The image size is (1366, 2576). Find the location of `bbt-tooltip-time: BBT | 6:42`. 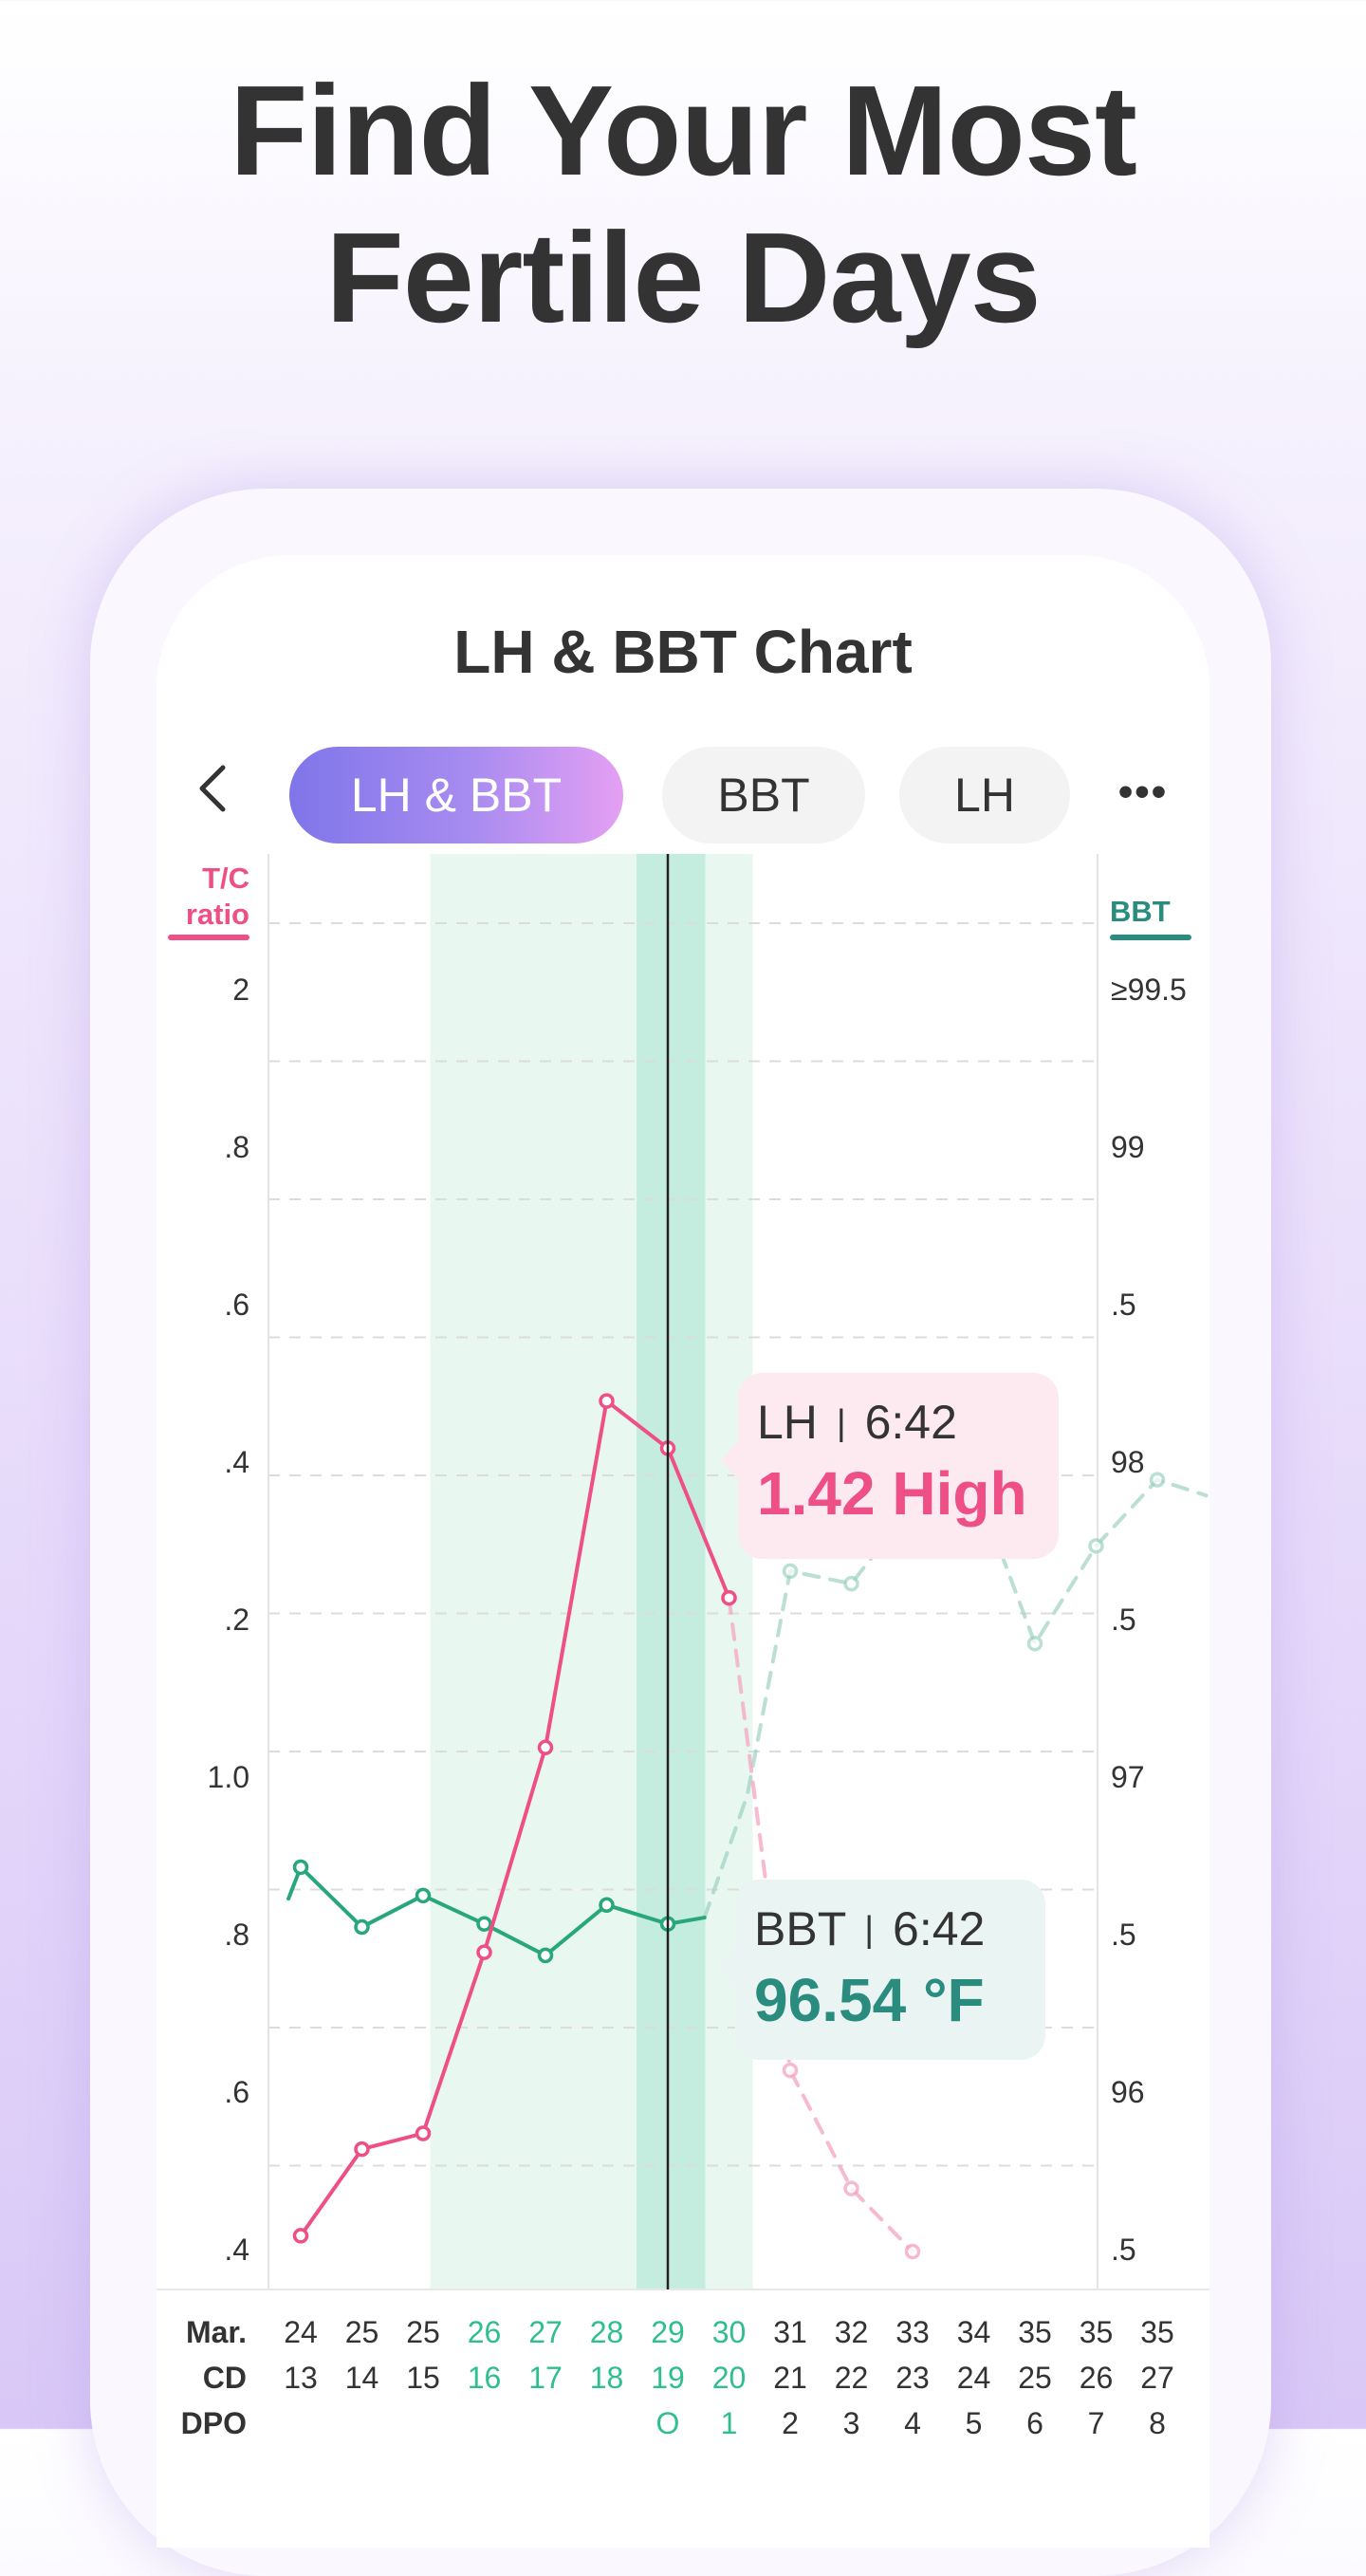

bbt-tooltip-time: BBT | 6:42 is located at coordinates (890, 1929).